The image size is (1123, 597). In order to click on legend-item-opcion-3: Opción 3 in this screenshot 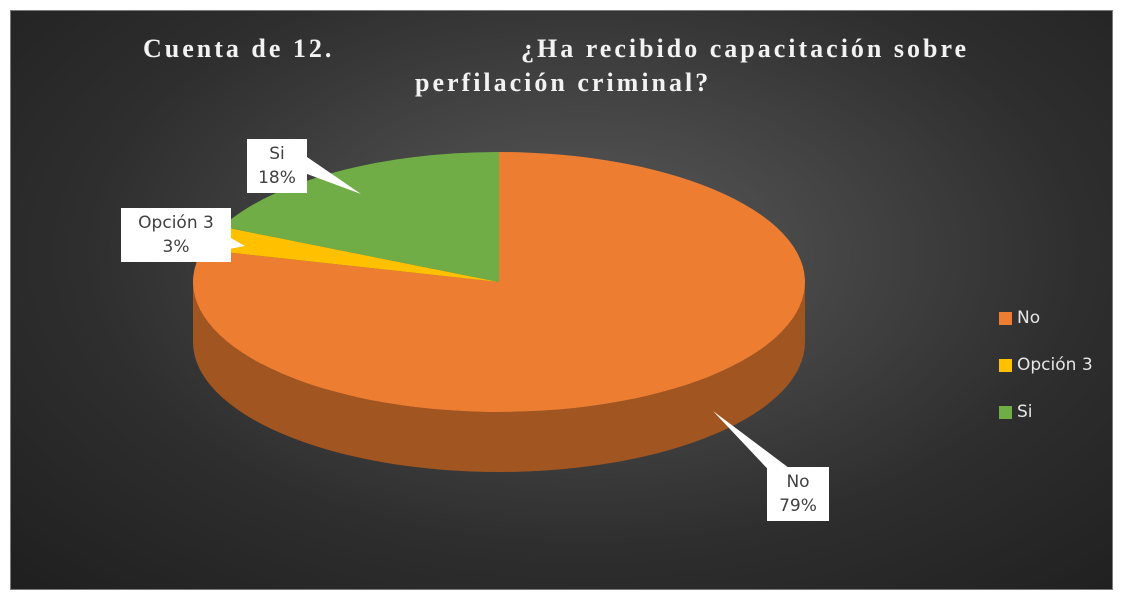, I will do `click(1046, 365)`.